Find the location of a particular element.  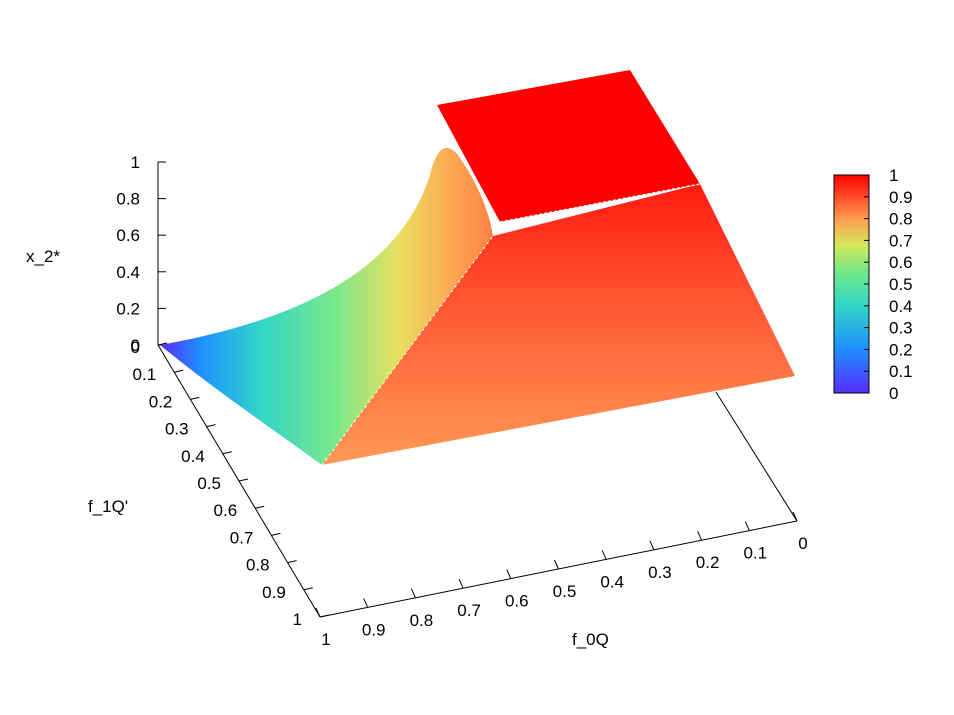

x-tick-label: 0.6 is located at coordinates (517, 601).